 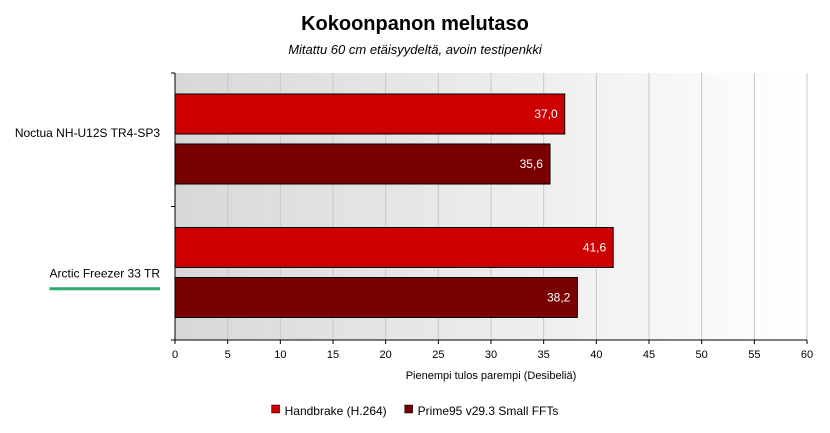 I want to click on x-tick-label: 10, so click(x=280, y=355).